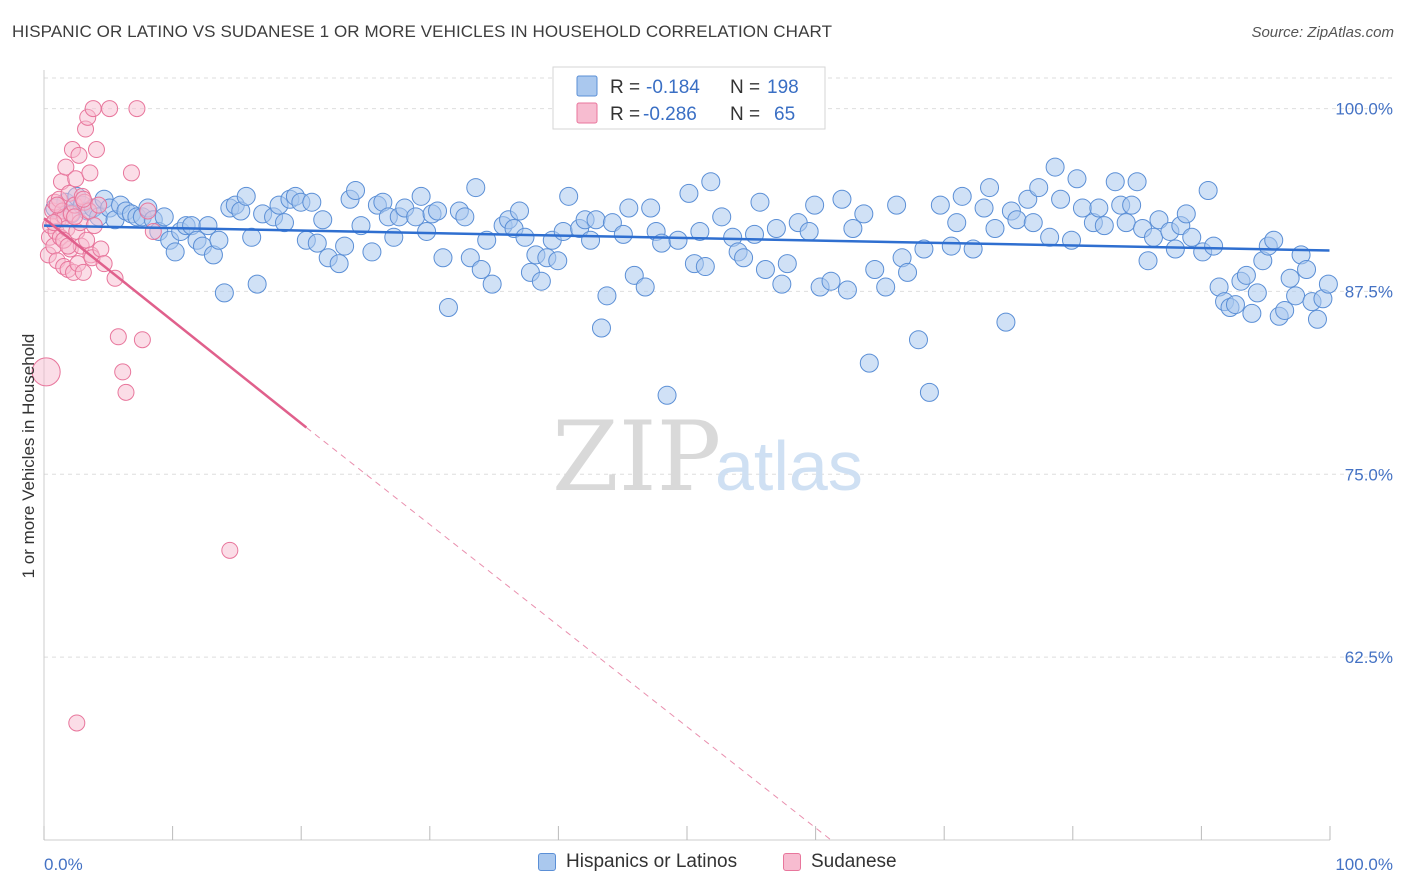 This screenshot has width=1406, height=892. Describe the element at coordinates (745, 114) in the screenshot. I see `legend-n-label: N =` at that location.